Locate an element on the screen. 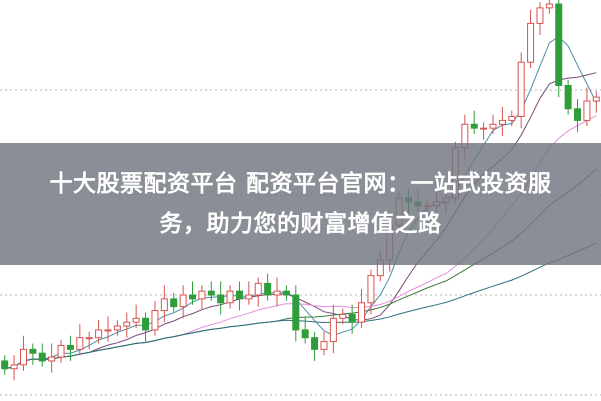  headline-line-2: 务，助力您的财富增值之路 is located at coordinates (300, 224).